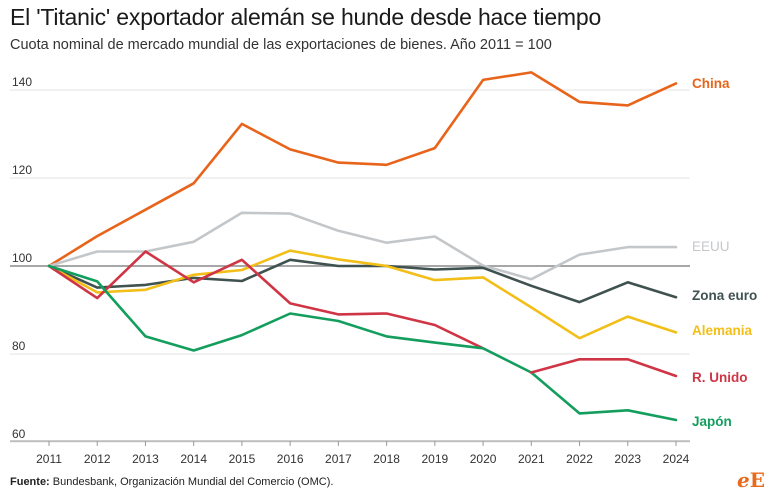  Describe the element at coordinates (555, 366) in the screenshot. I see `series-line-r-unido-2021` at that location.